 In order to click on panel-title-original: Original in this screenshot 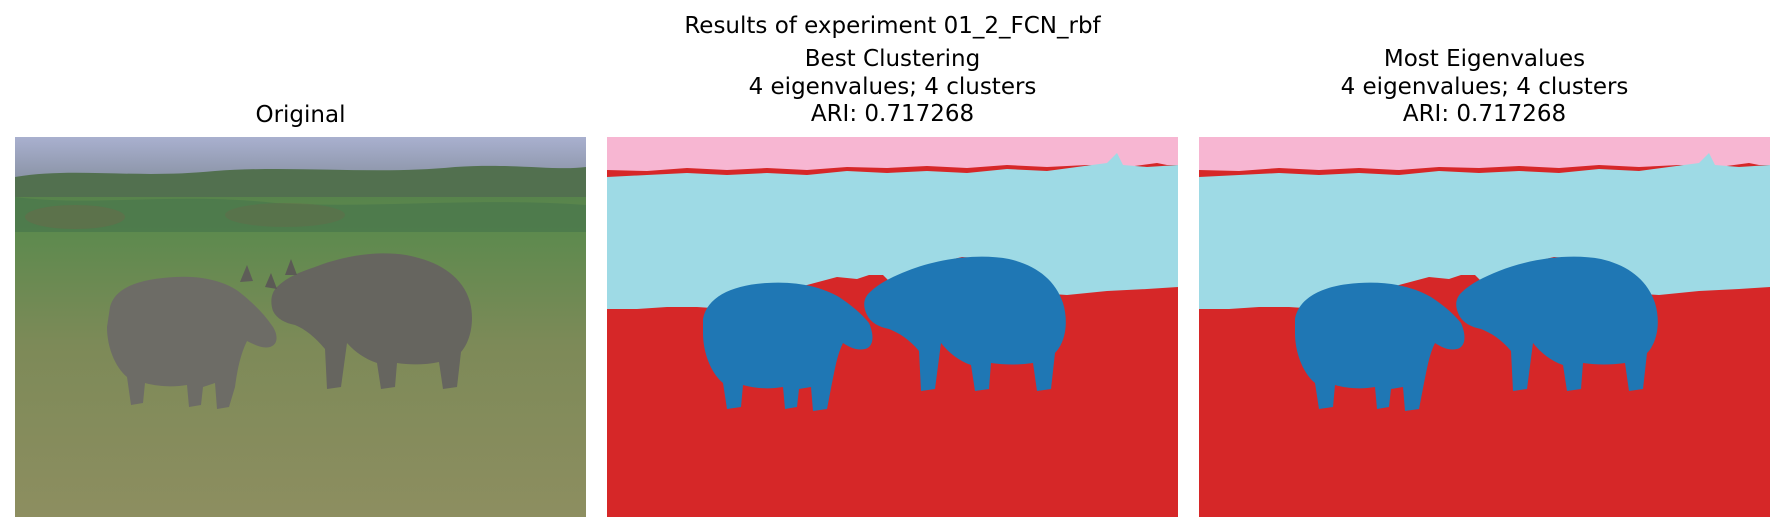, I will do `click(300, 115)`.